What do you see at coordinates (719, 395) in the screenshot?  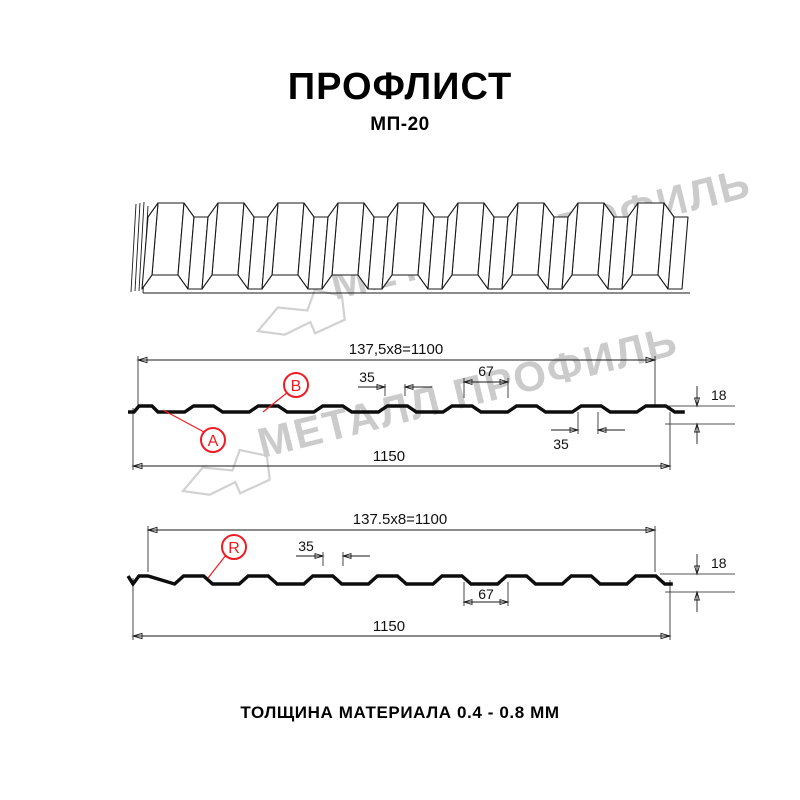 I see `dim-height-top: 18` at bounding box center [719, 395].